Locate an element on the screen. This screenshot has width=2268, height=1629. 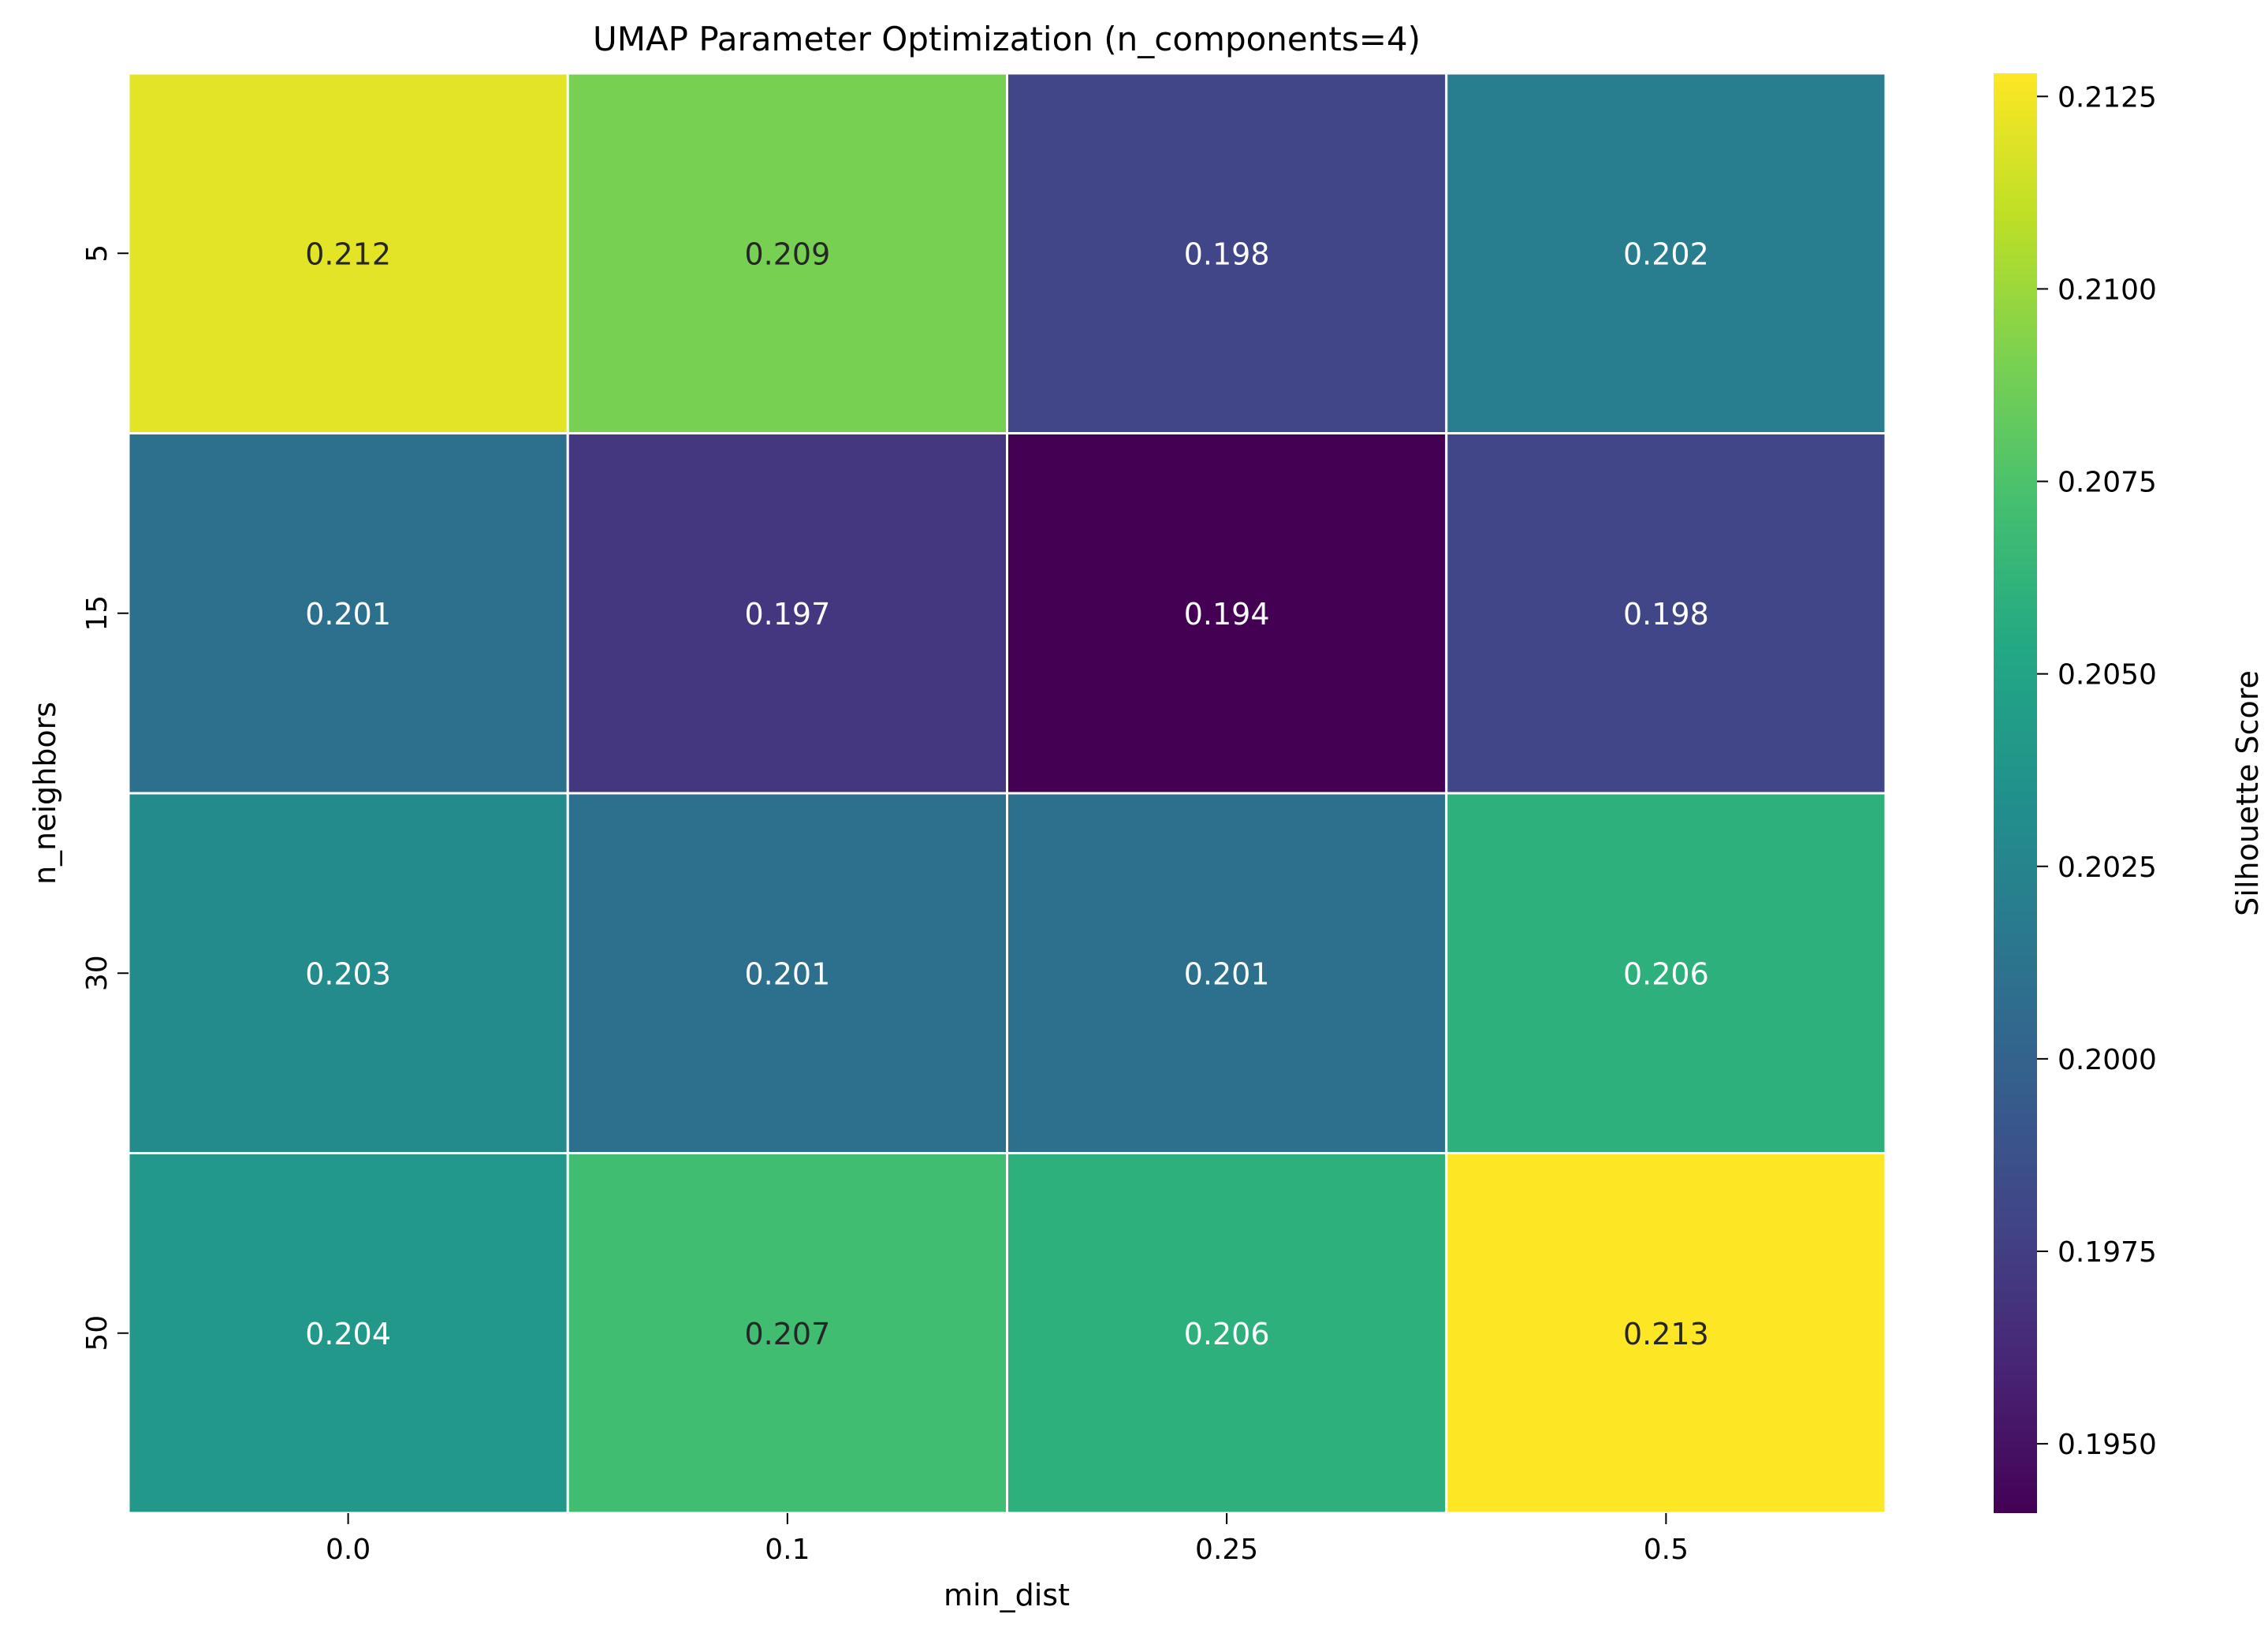
x-tick-label: 0.1 is located at coordinates (788, 1550).